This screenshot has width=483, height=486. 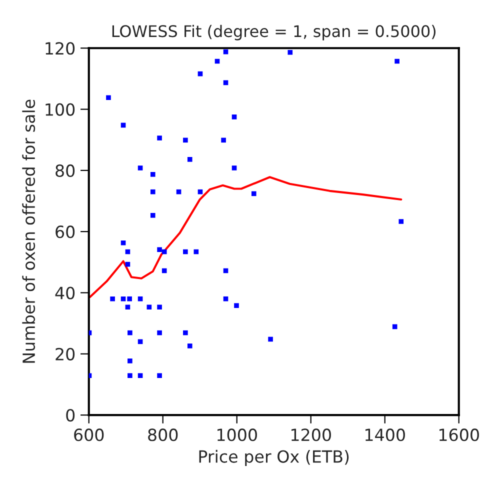 What do you see at coordinates (65, 170) in the screenshot?
I see `y-tick-label: 80` at bounding box center [65, 170].